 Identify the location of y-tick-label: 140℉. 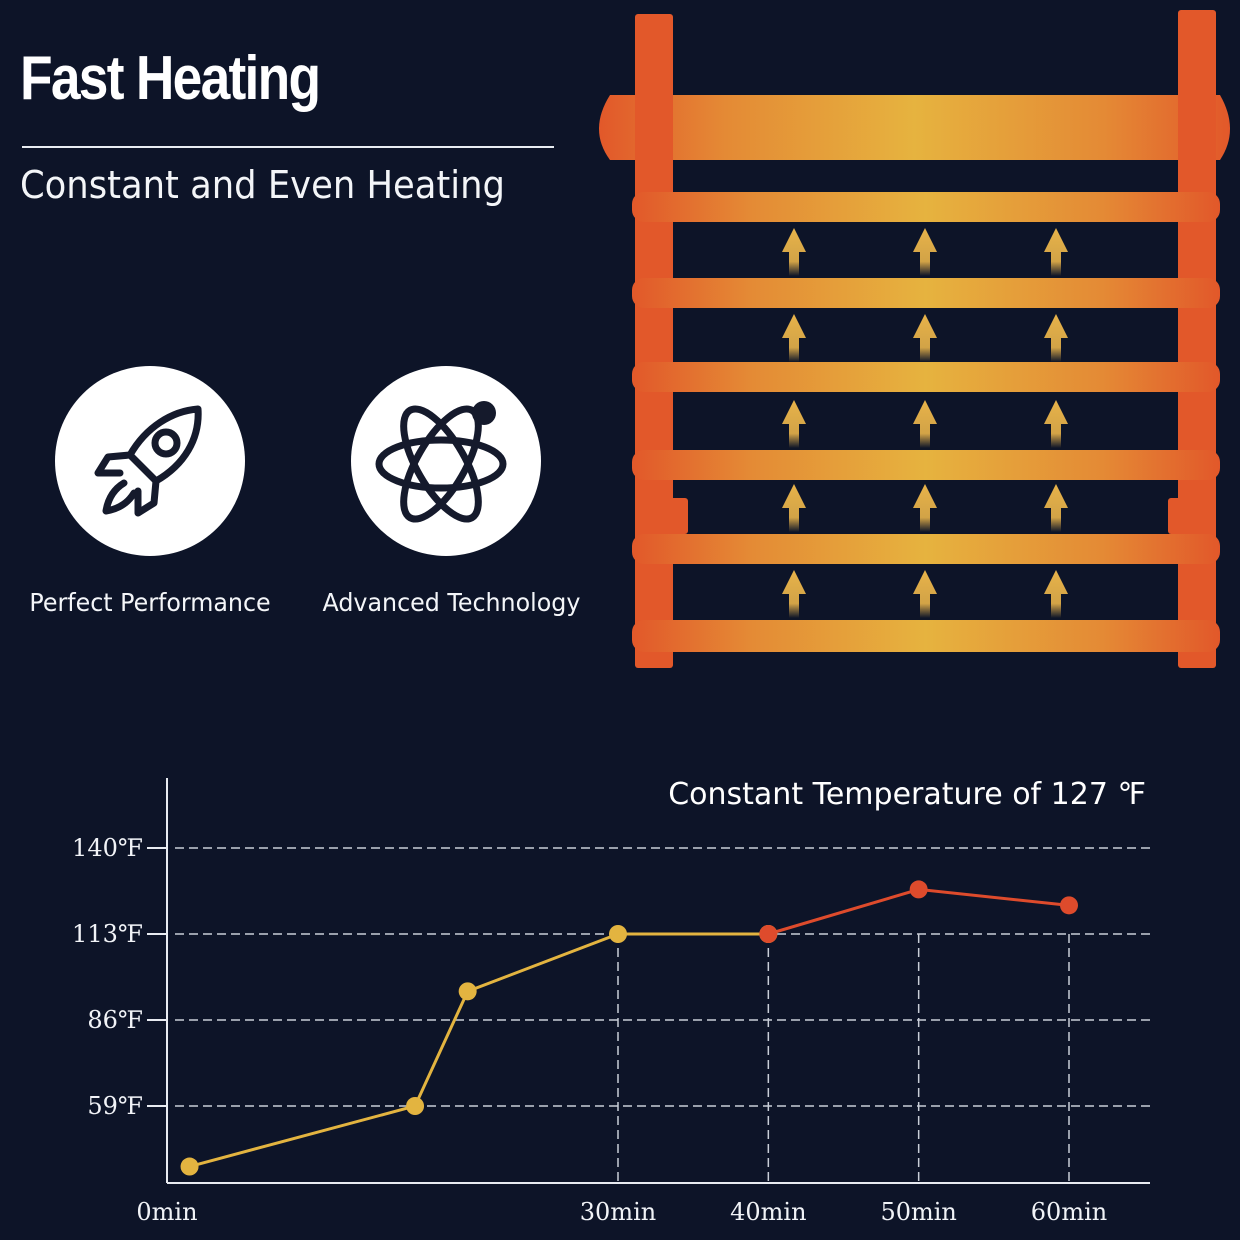
(107, 848).